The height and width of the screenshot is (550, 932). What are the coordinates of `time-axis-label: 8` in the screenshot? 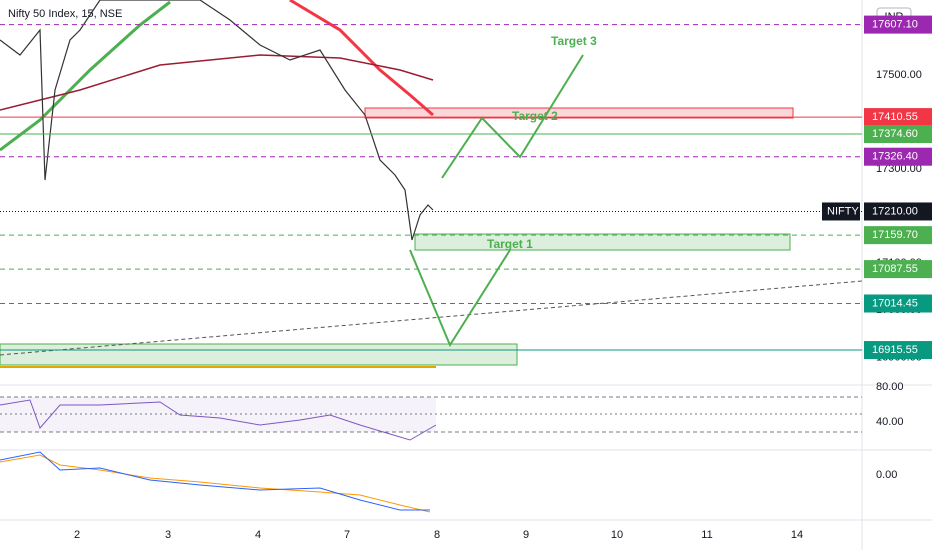 It's located at (437, 535).